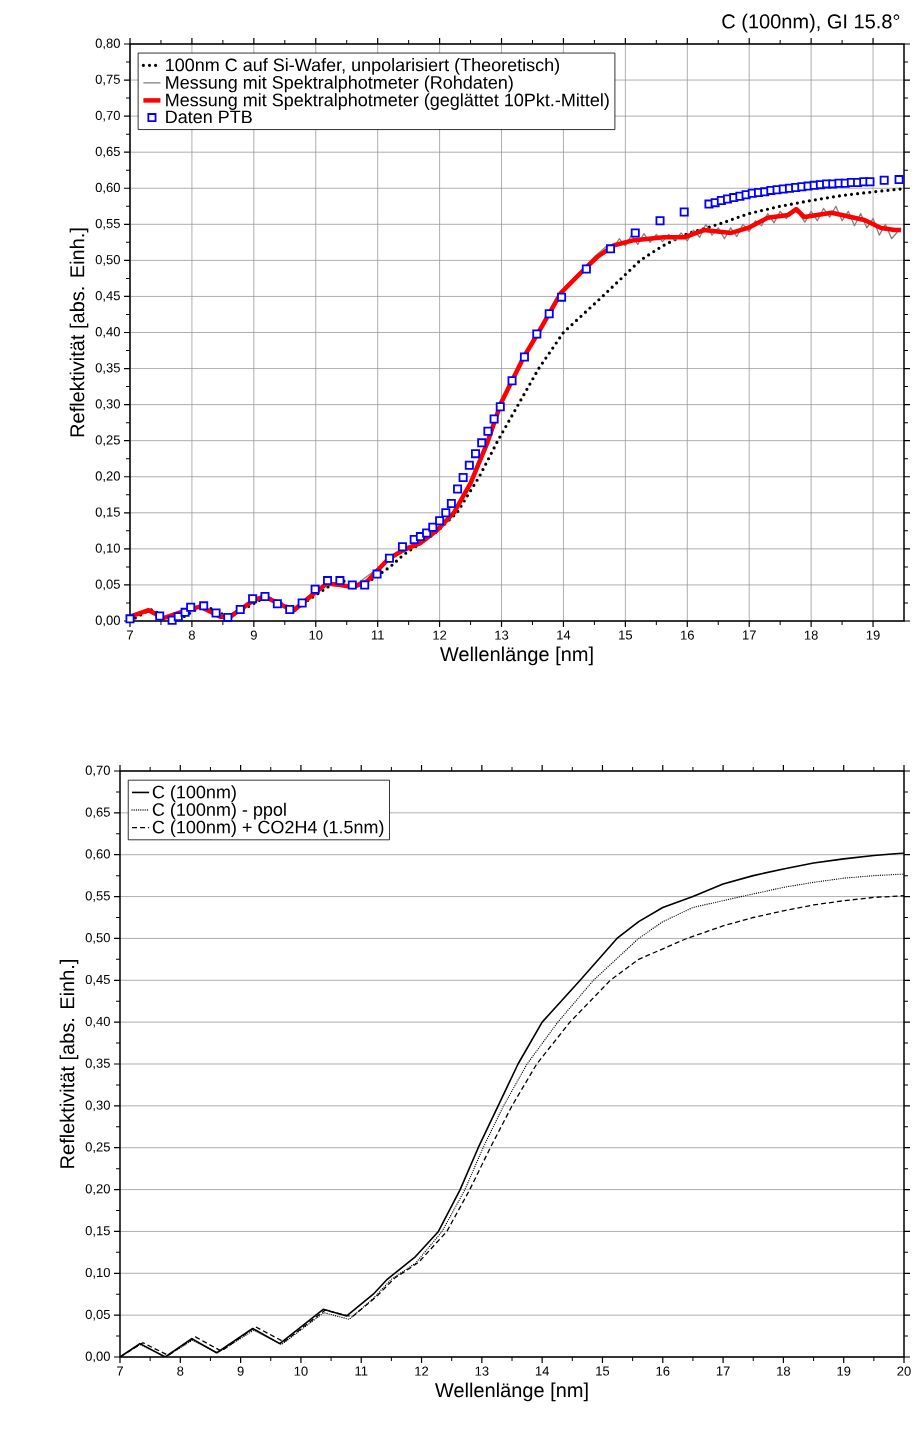 The width and height of the screenshot is (919, 1443). Describe the element at coordinates (268, 829) in the screenshot. I see `legend-label: C (100nm) + CO2H4 (1.5nm)` at that location.